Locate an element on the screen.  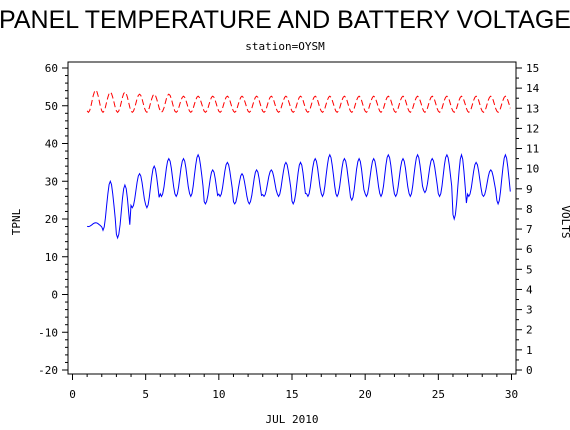
right-tick-label: 14 is located at coordinates (533, 88).